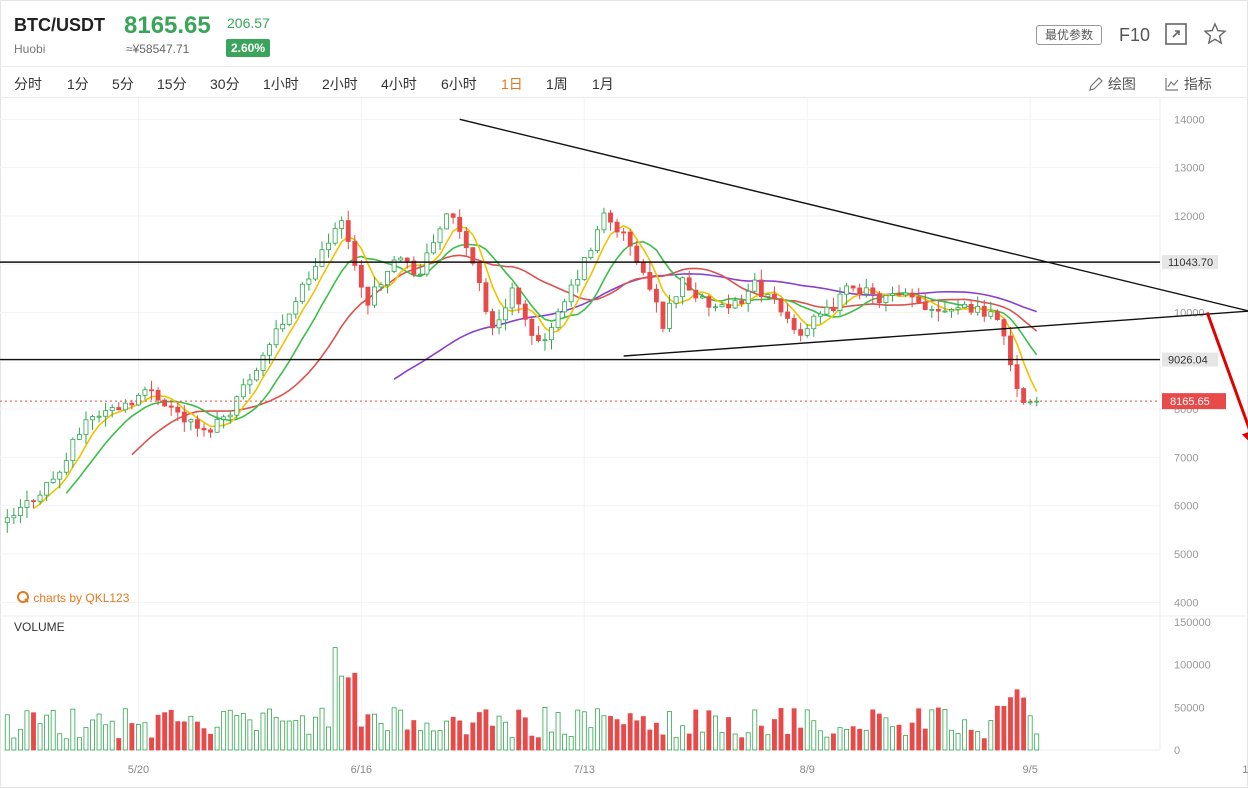  Describe the element at coordinates (281, 84) in the screenshot. I see `tab-period-5: 1小时` at that location.